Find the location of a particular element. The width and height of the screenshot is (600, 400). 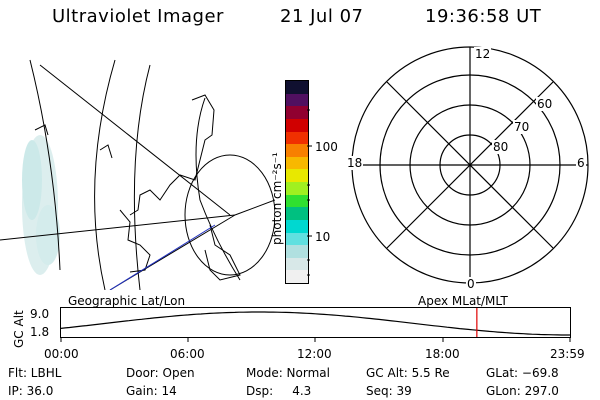

glat-status: GLat: −69.8 is located at coordinates (522, 373).